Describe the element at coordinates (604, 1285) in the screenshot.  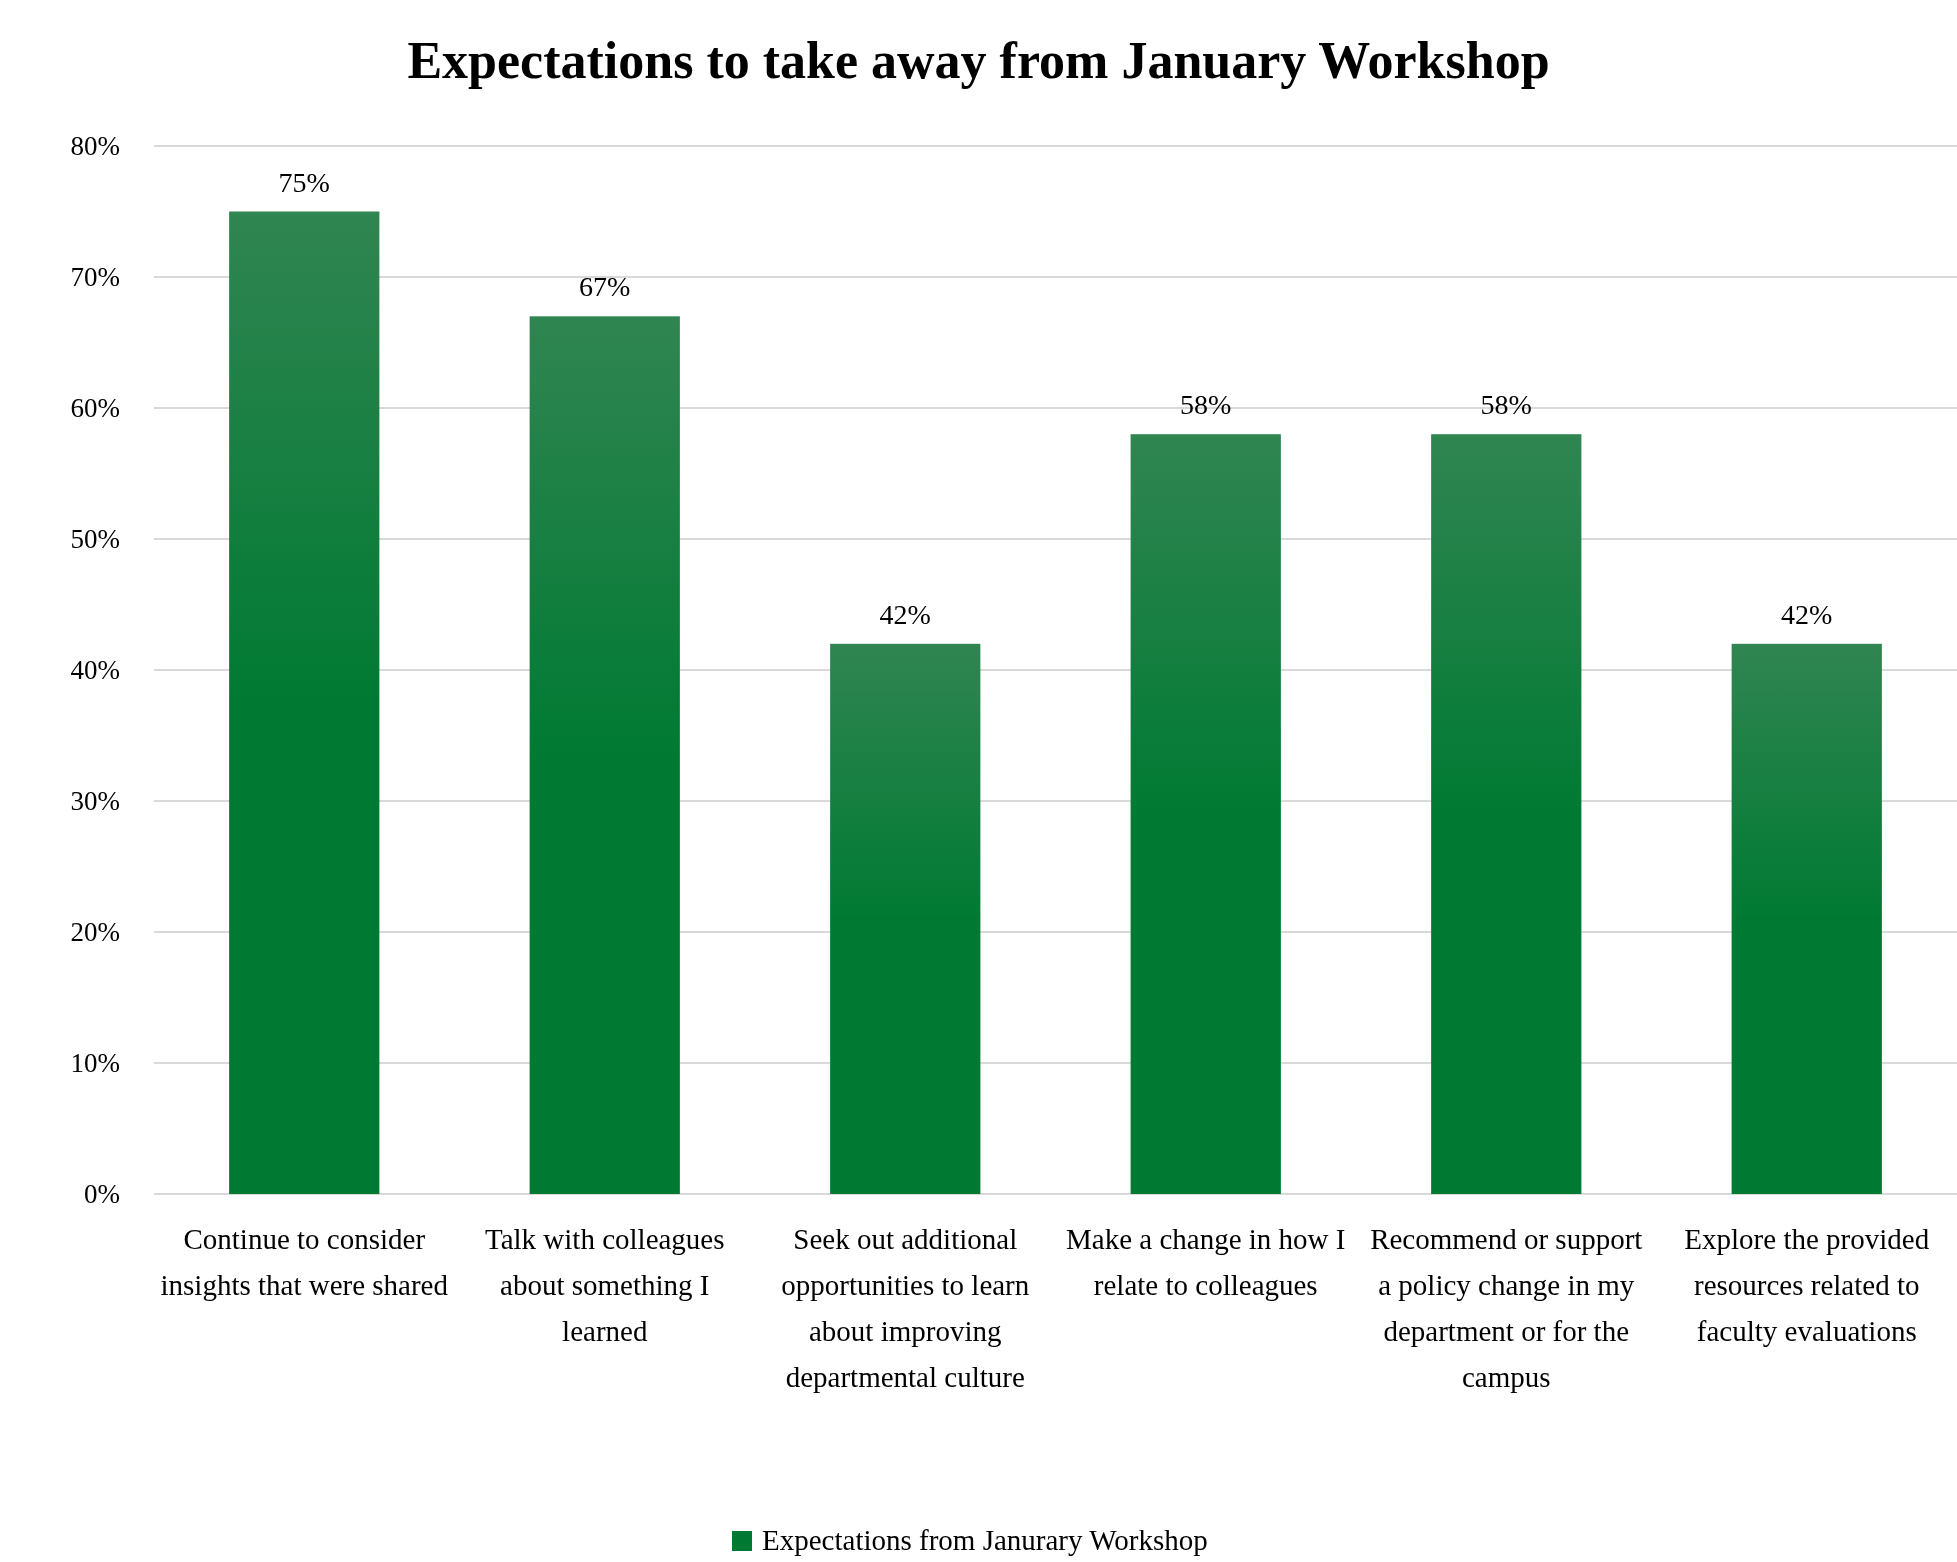
I see `x-tick-label: Talk with colleagues about something I learned` at that location.